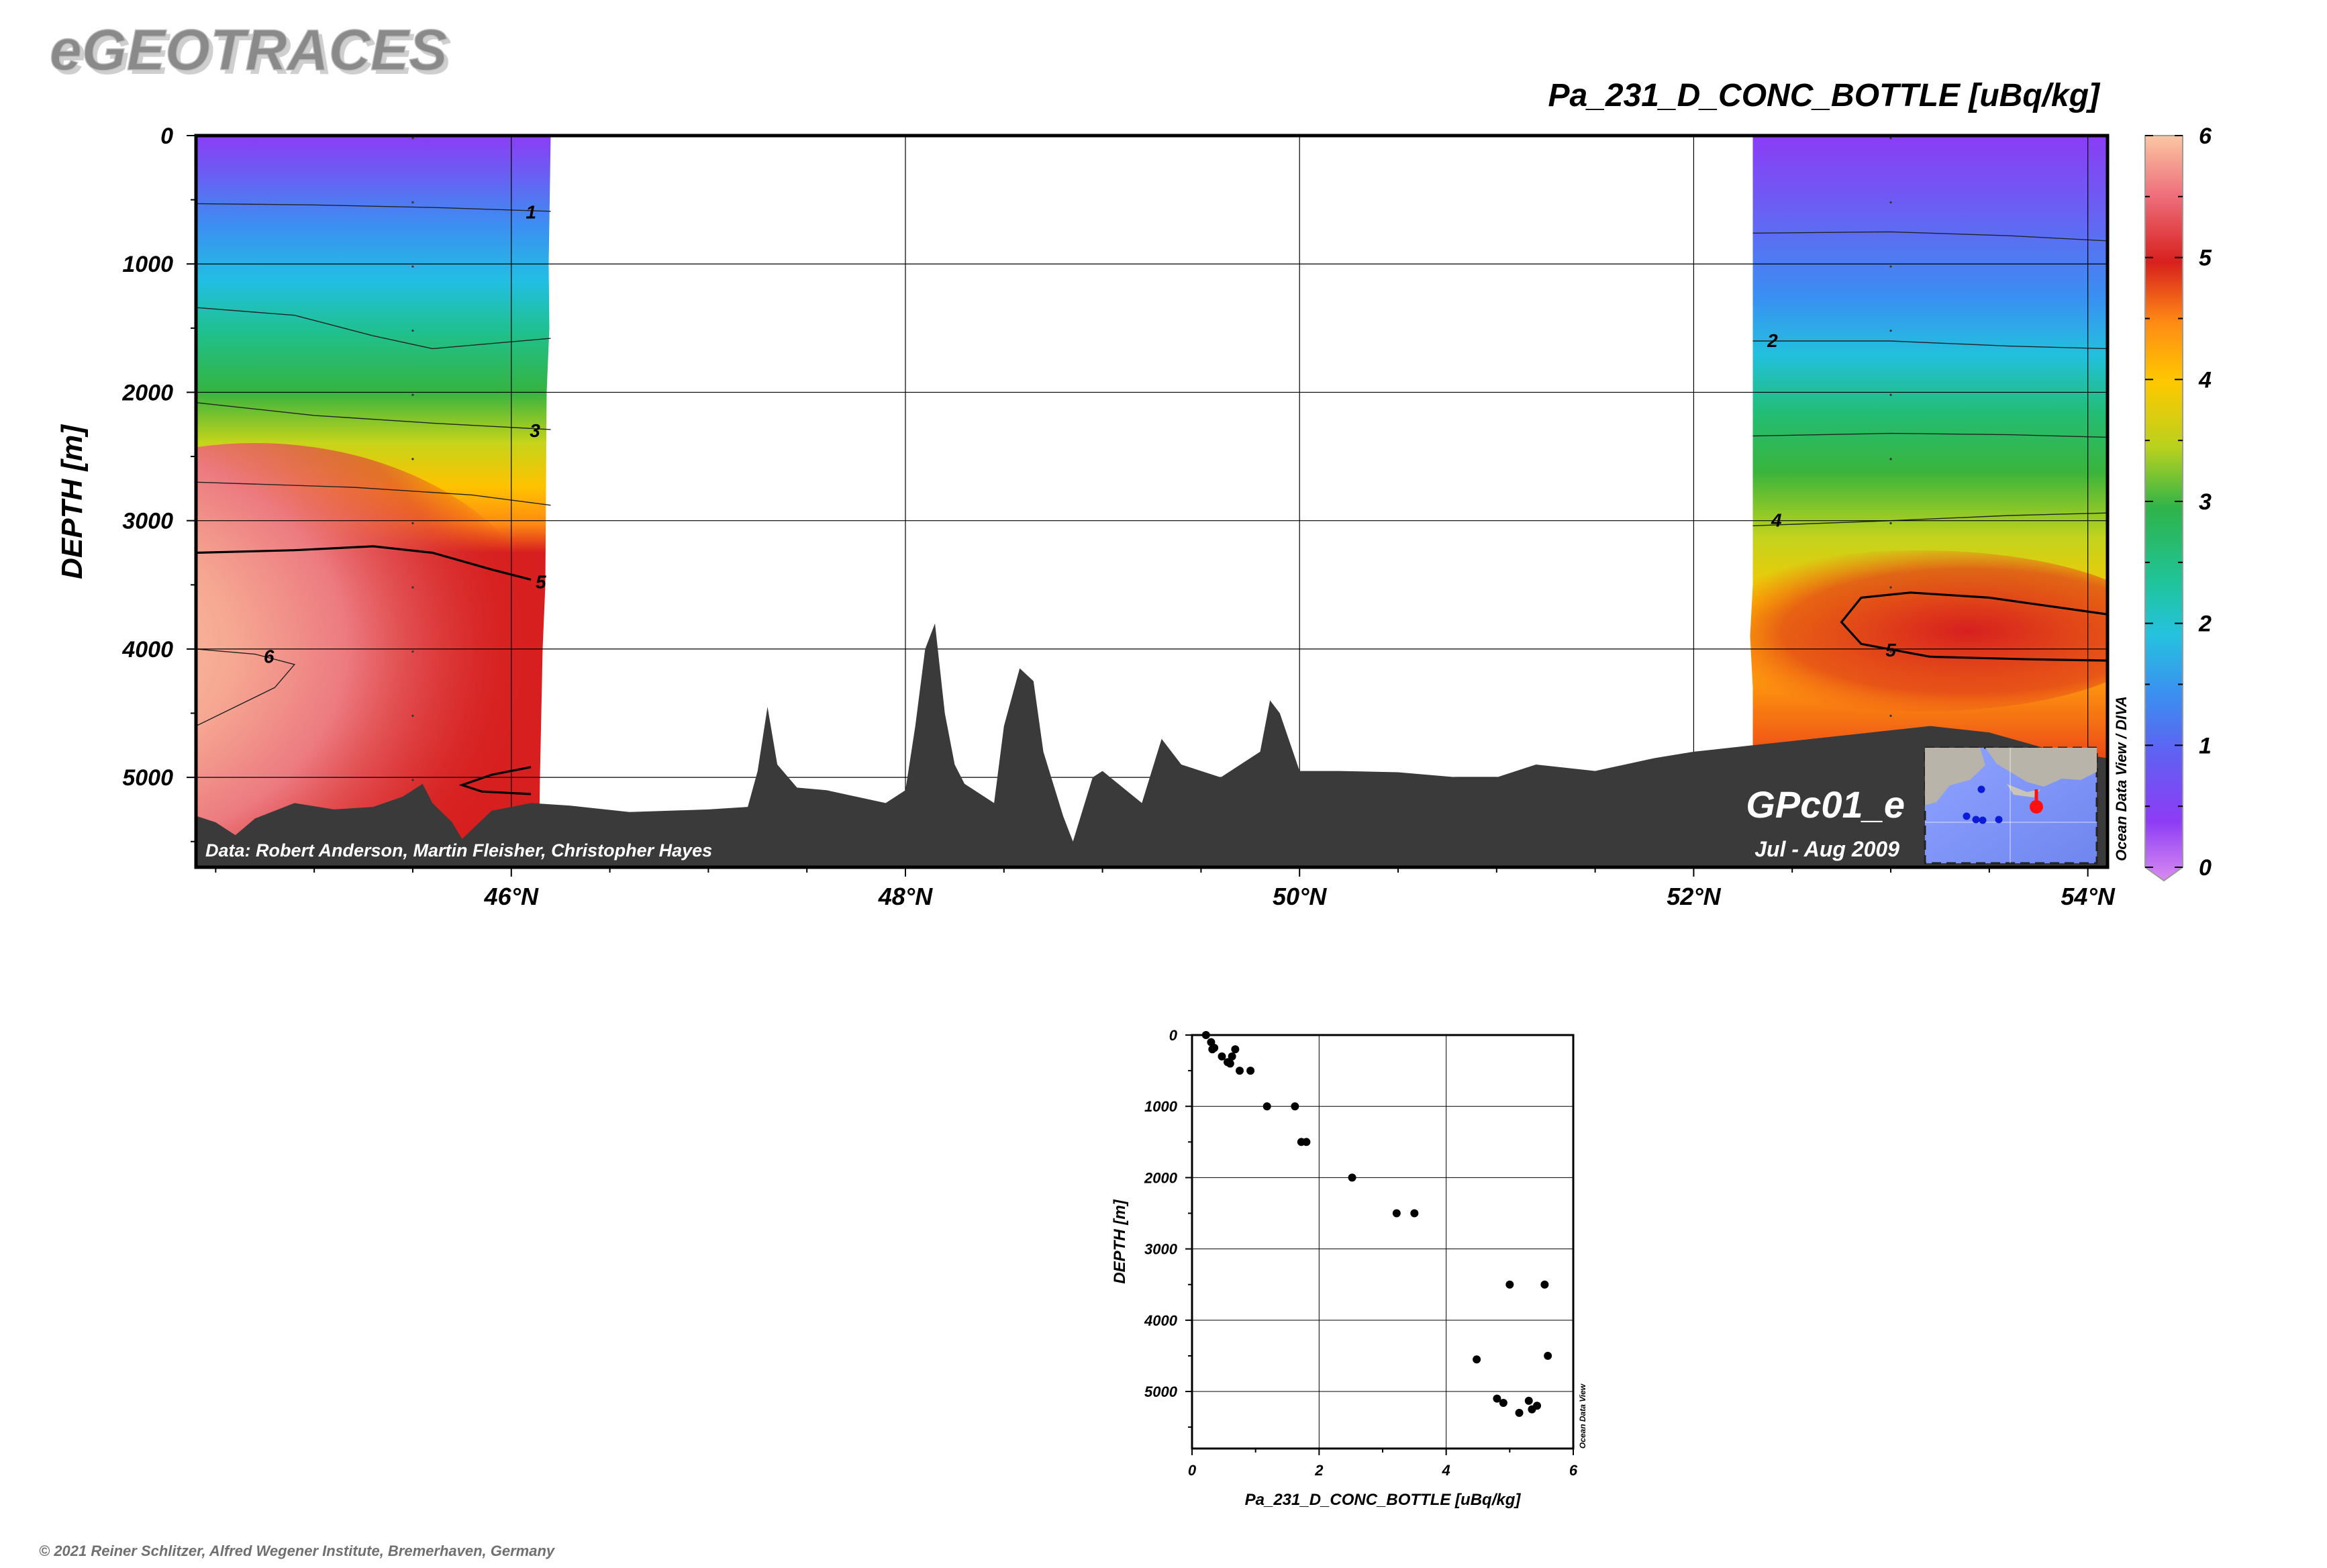 The image size is (2327, 1568). What do you see at coordinates (1930, 435) in the screenshot?
I see `contour-line-3-right` at bounding box center [1930, 435].